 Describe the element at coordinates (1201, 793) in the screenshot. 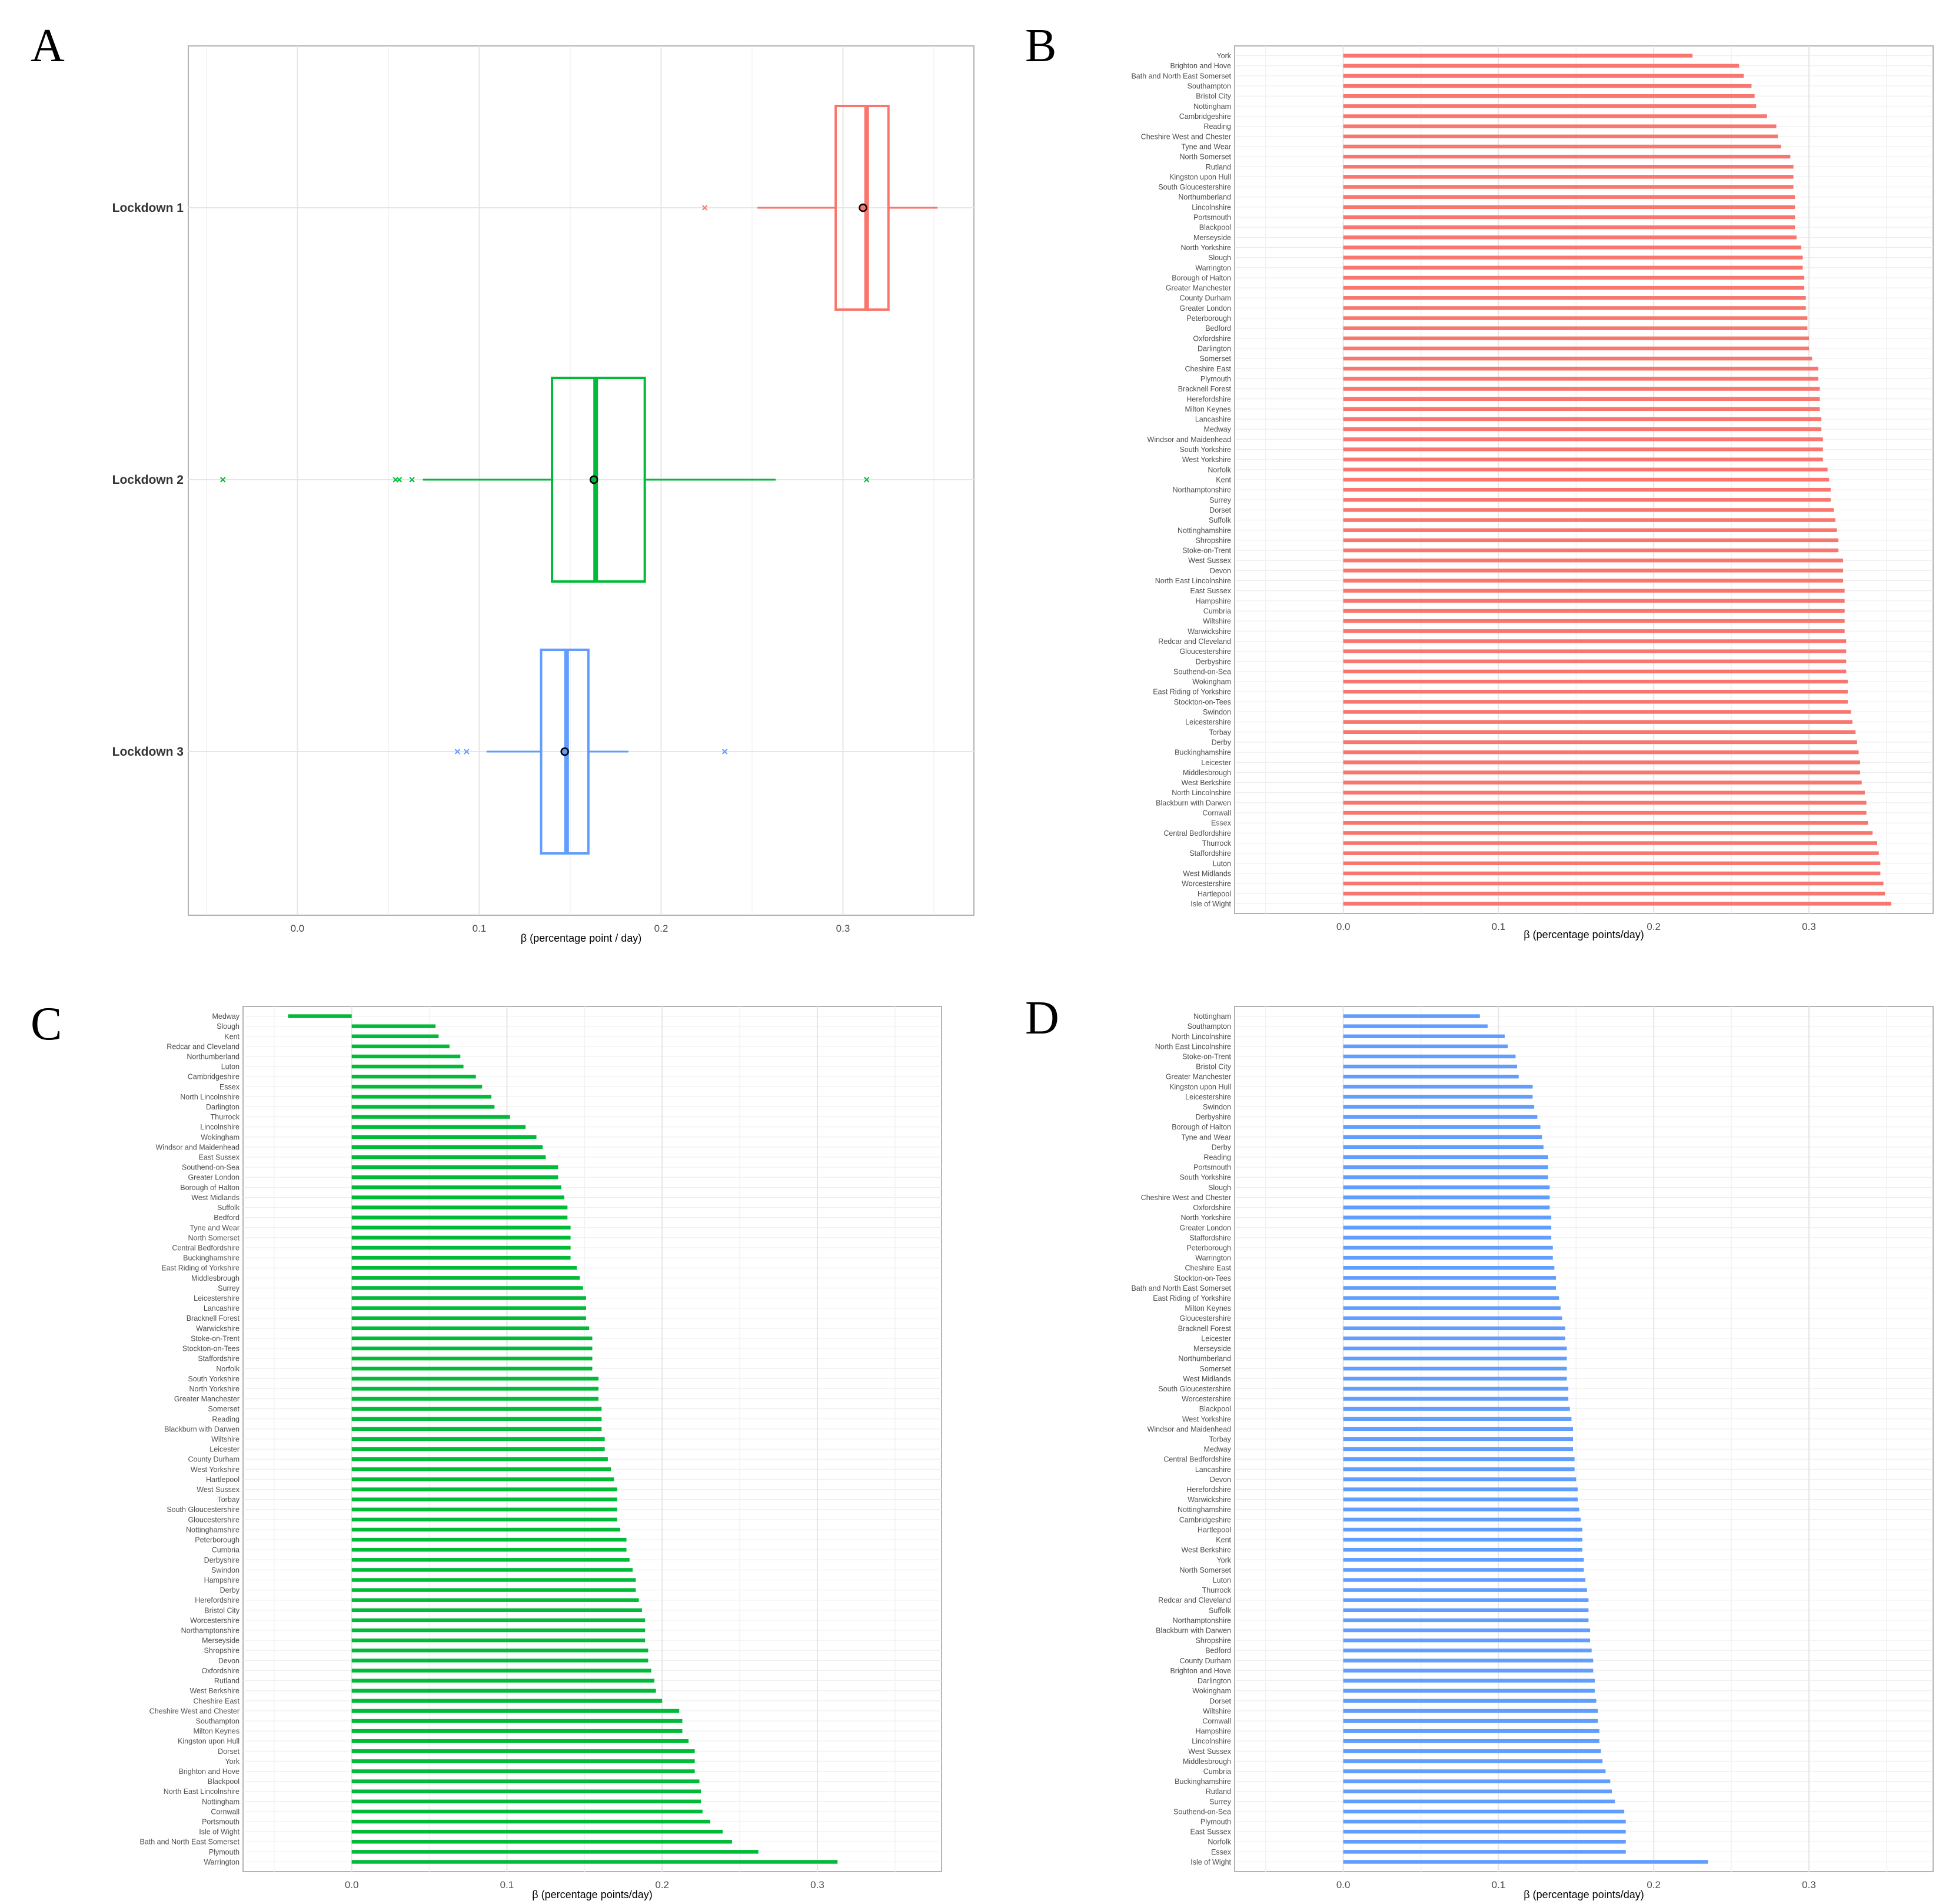

I see `panel-b-category-label: North Lincolnshire` at that location.